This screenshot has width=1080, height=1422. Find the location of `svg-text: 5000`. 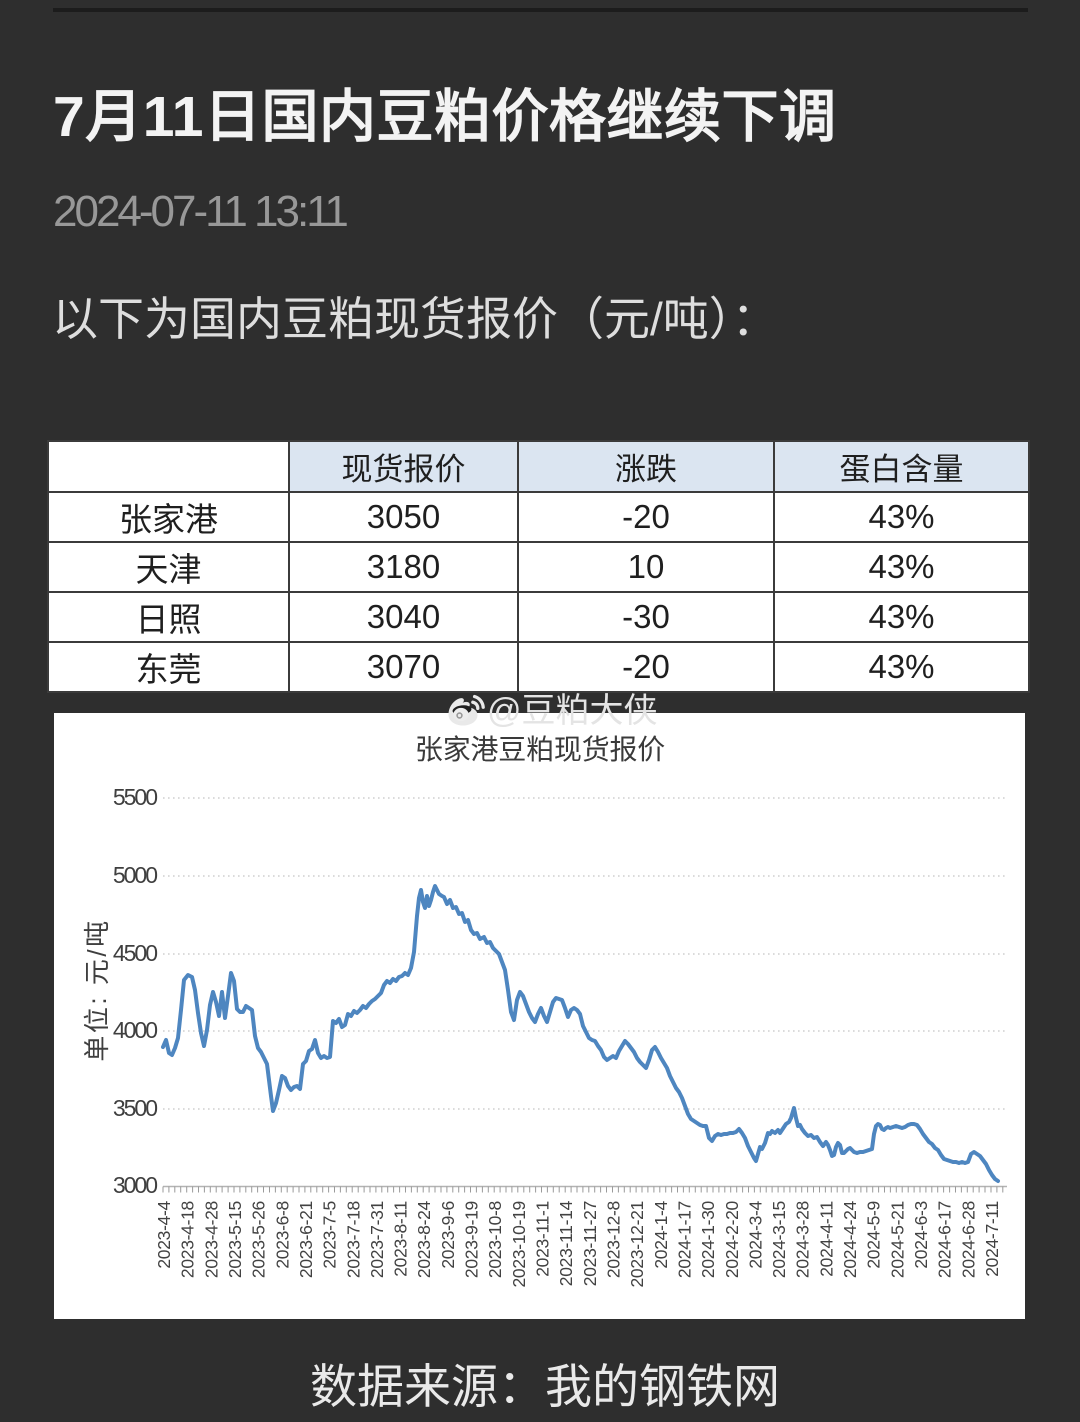

svg-text: 5000 is located at coordinates (135, 875).